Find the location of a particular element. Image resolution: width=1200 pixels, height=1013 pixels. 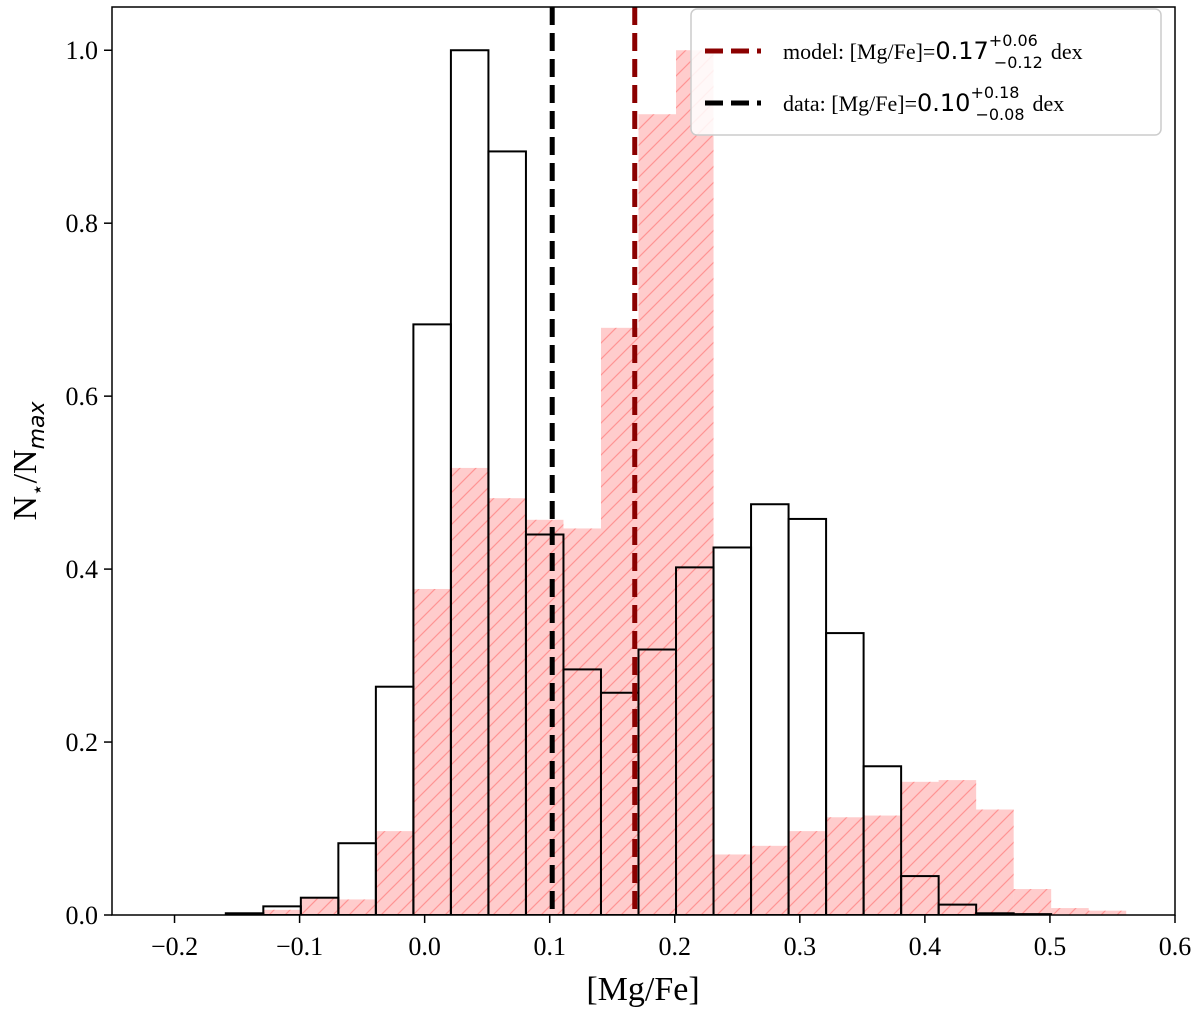

y-axis-label: N⋆/Nmax is located at coordinates (28, 461).